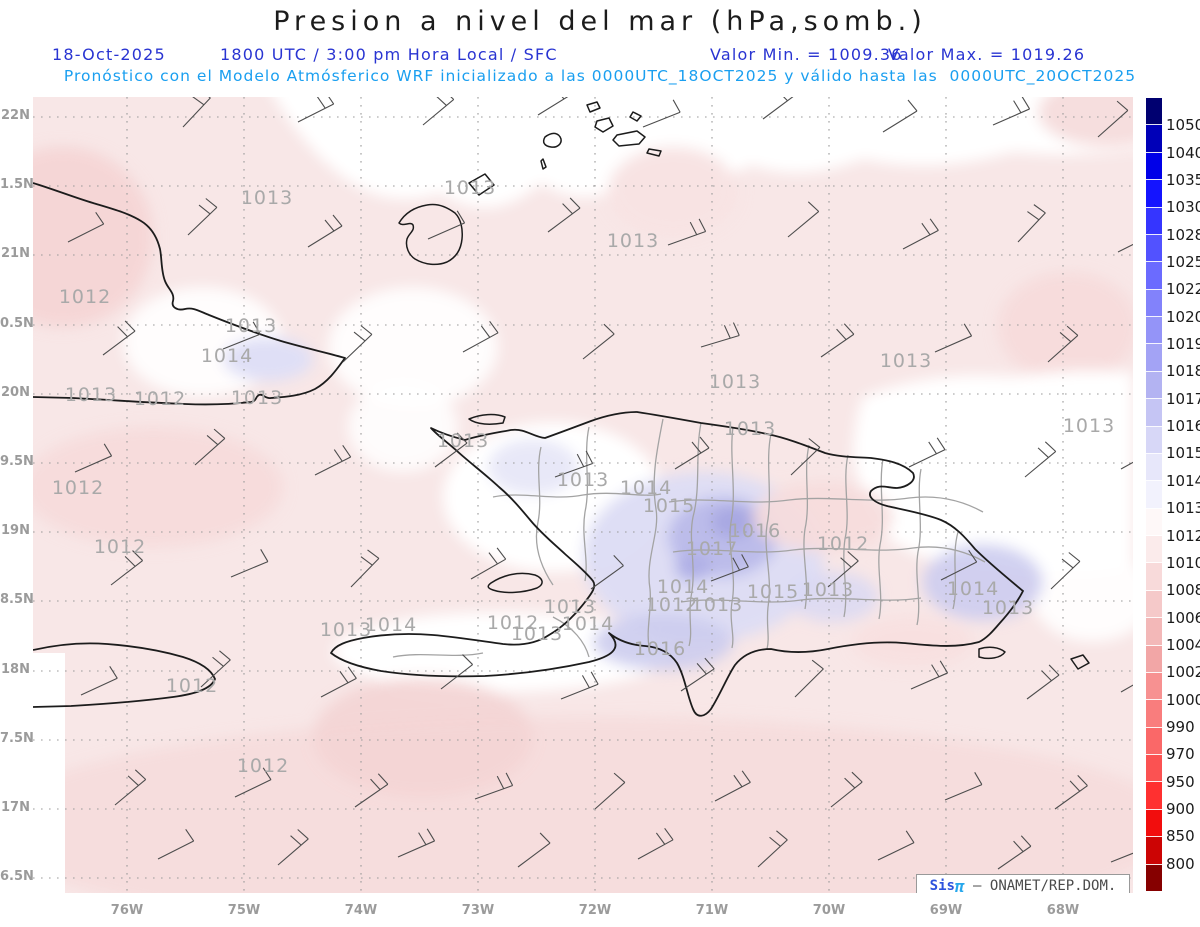  I want to click on colorbar-scale-value: 1000, so click(1183, 699).